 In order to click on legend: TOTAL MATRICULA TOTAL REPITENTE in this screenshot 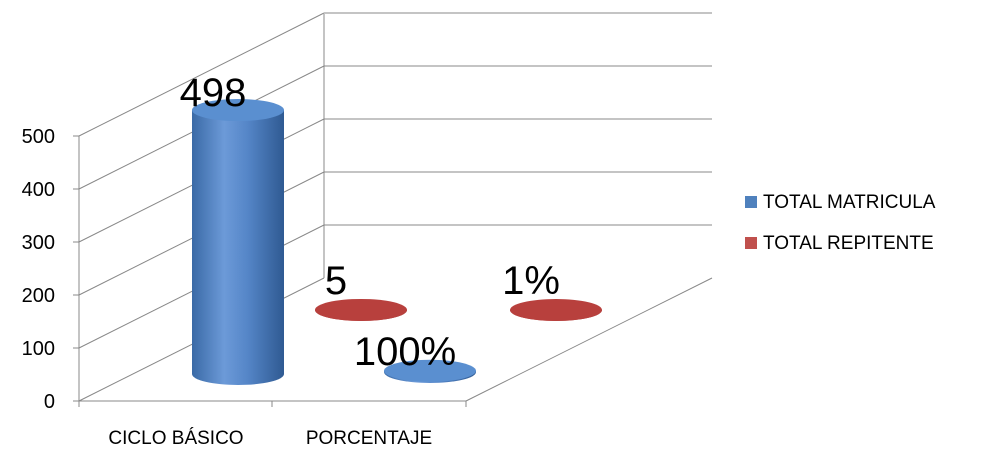, I will do `click(840, 223)`.